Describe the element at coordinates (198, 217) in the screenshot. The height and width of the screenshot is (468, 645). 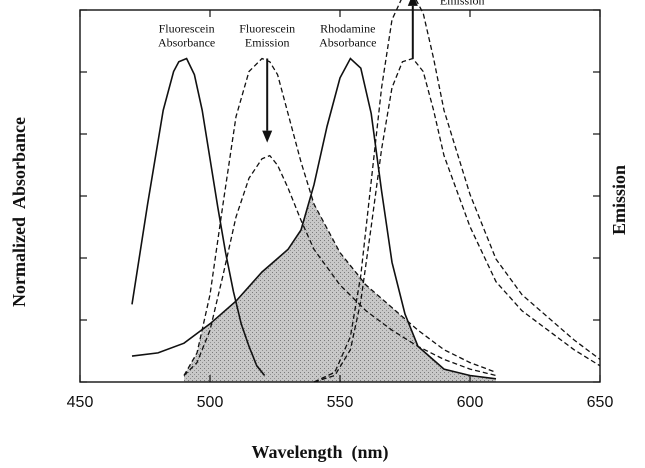
I see `series-fluorescein-absorbance` at that location.